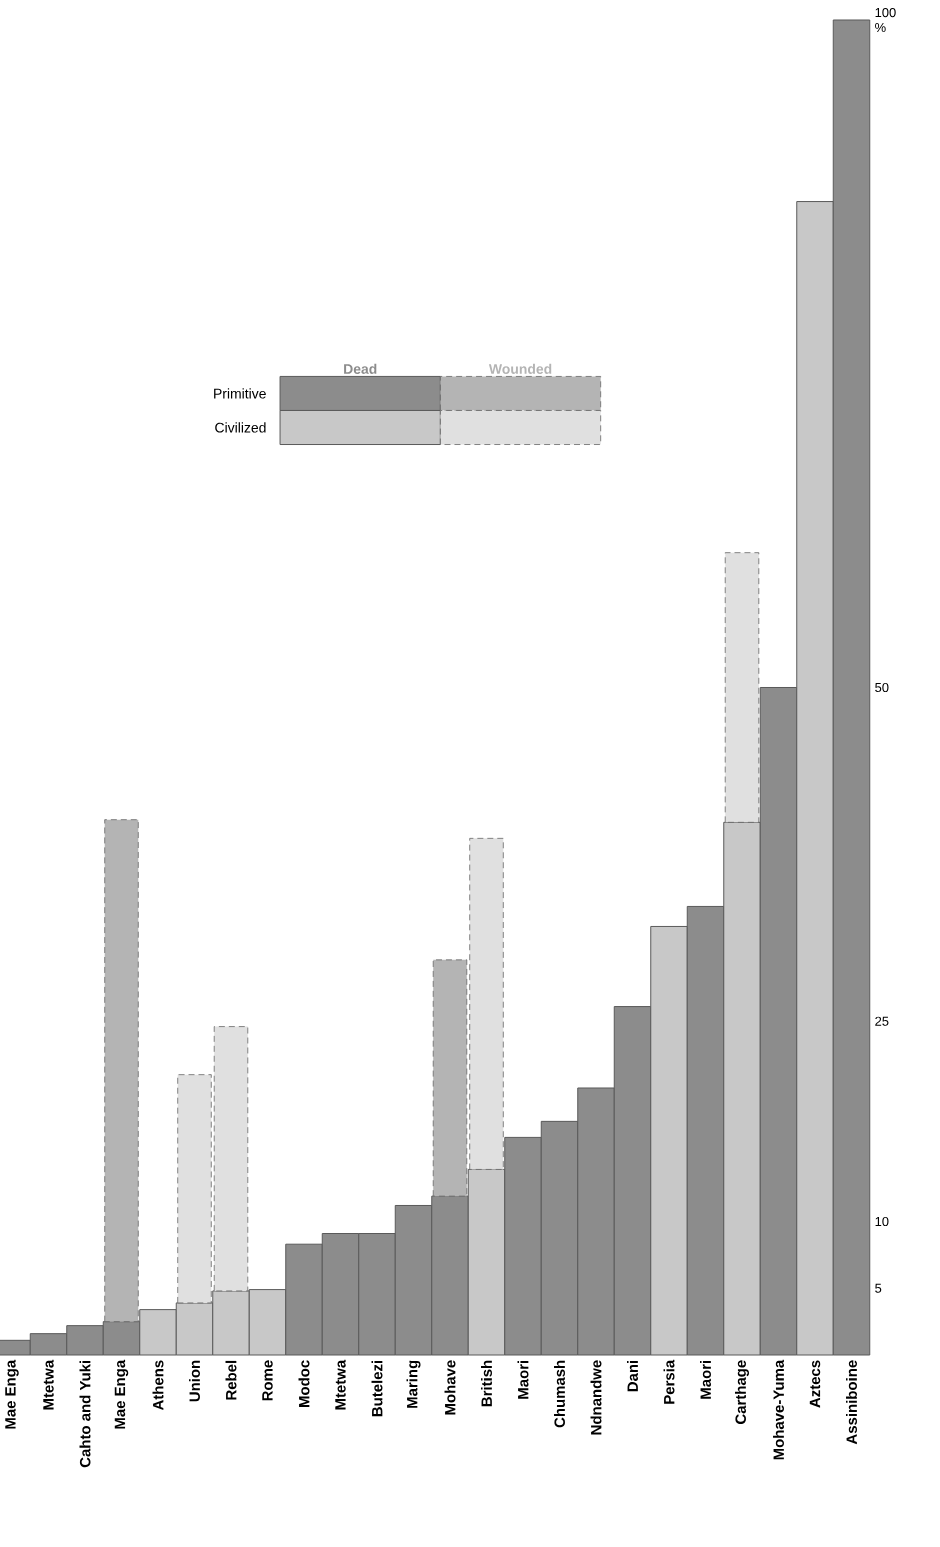 The image size is (940, 1547). What do you see at coordinates (85, 1414) in the screenshot?
I see `x-tick-label: Cahto and Yuki` at bounding box center [85, 1414].